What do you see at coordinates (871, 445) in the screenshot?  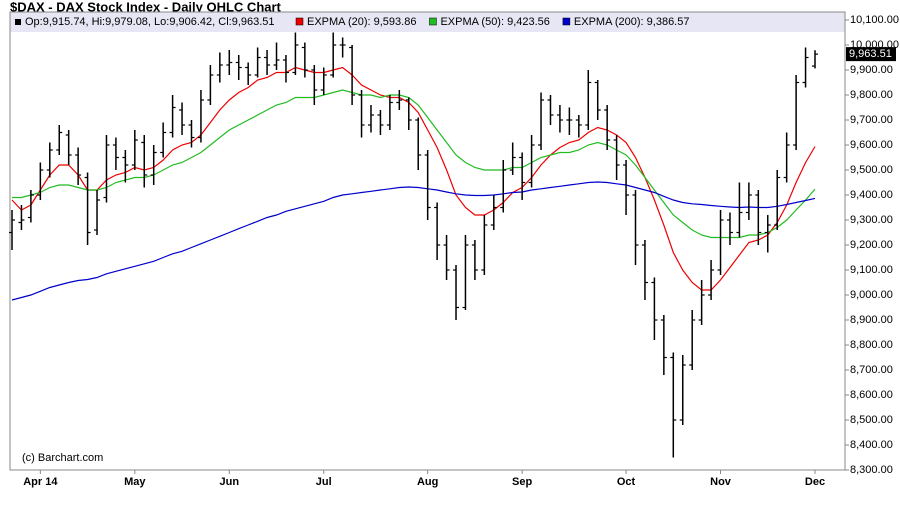 I see `y-tick-label: 8,400.00` at bounding box center [871, 445].